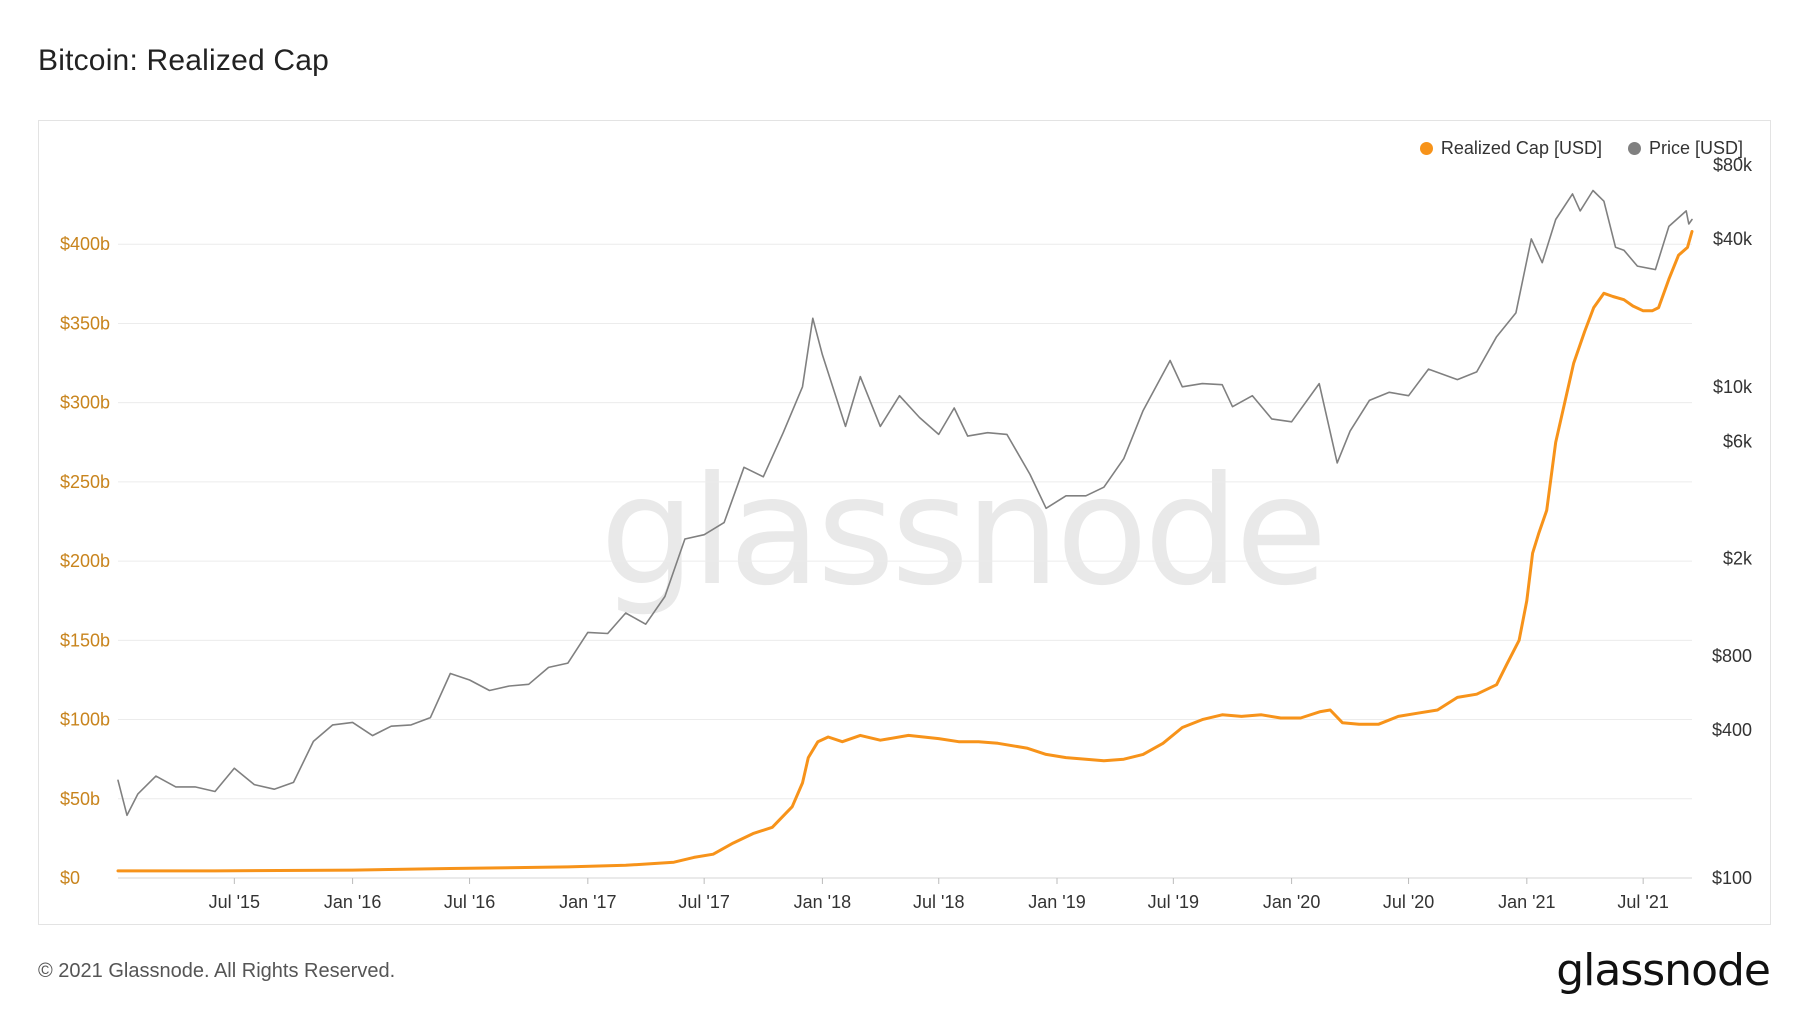 The image size is (1800, 1013). I want to click on x-axis-tick-label: Jan '20, so click(1291, 902).